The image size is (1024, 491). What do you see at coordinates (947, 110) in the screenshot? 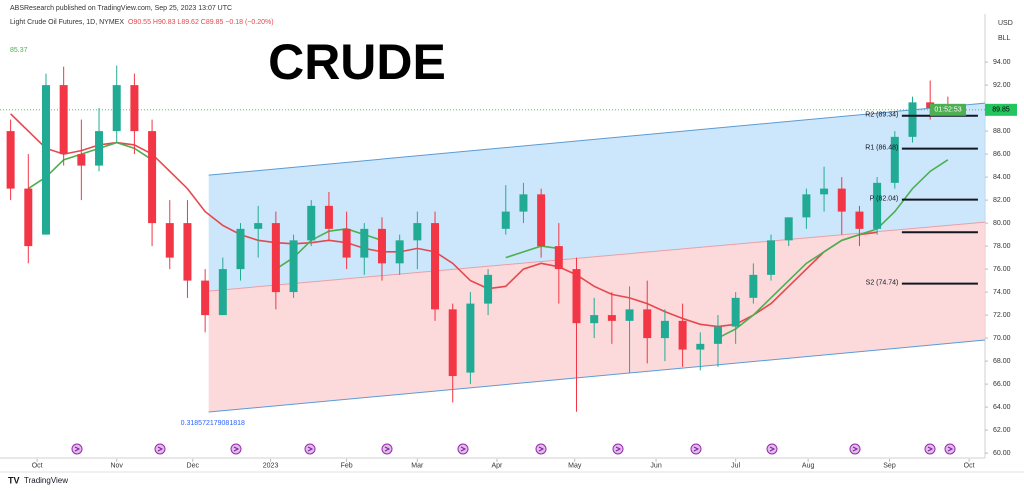
I see `countdown: 01:52:53` at bounding box center [947, 110].